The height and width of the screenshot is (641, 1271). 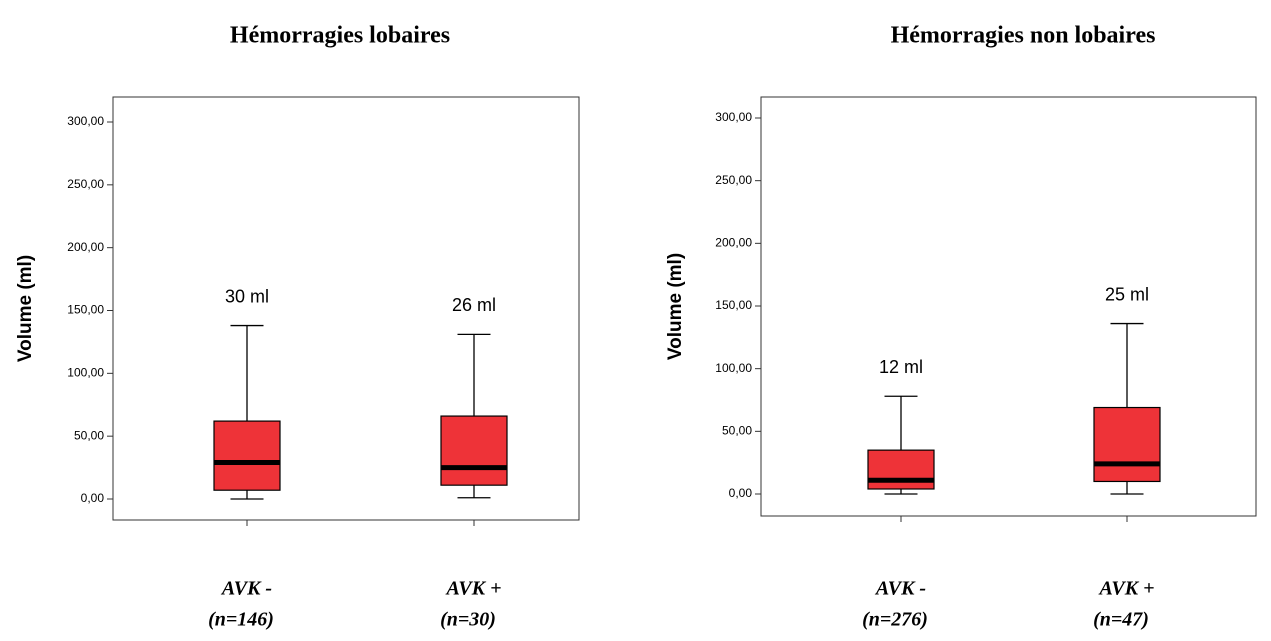 What do you see at coordinates (1023, 36) in the screenshot?
I see `chart-title: Hémorragies non lobaires` at bounding box center [1023, 36].